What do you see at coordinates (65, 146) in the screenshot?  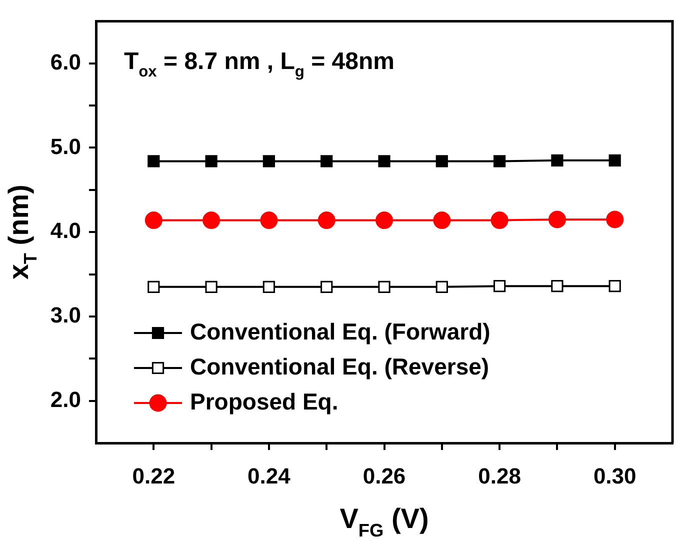 I see `y-tick-label: 5.0` at bounding box center [65, 146].